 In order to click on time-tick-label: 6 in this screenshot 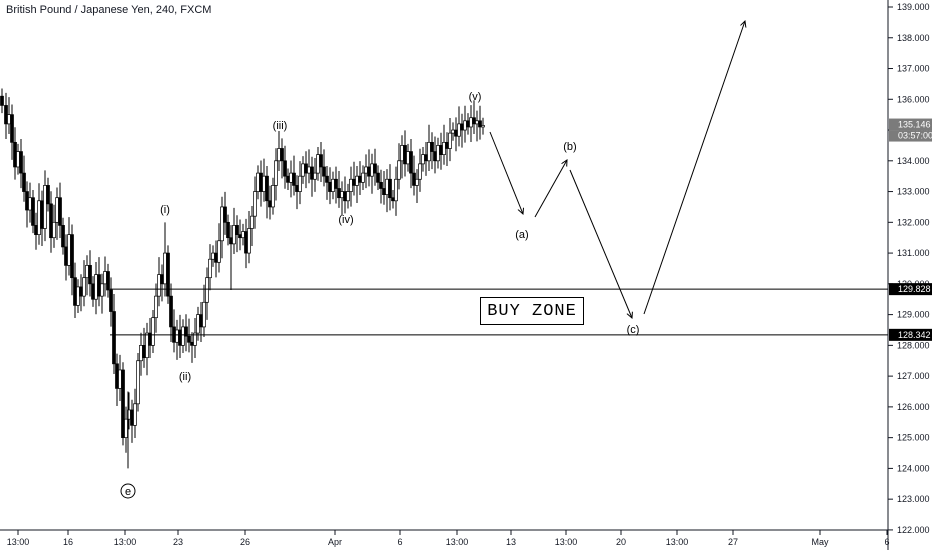, I will do `click(399, 542)`.